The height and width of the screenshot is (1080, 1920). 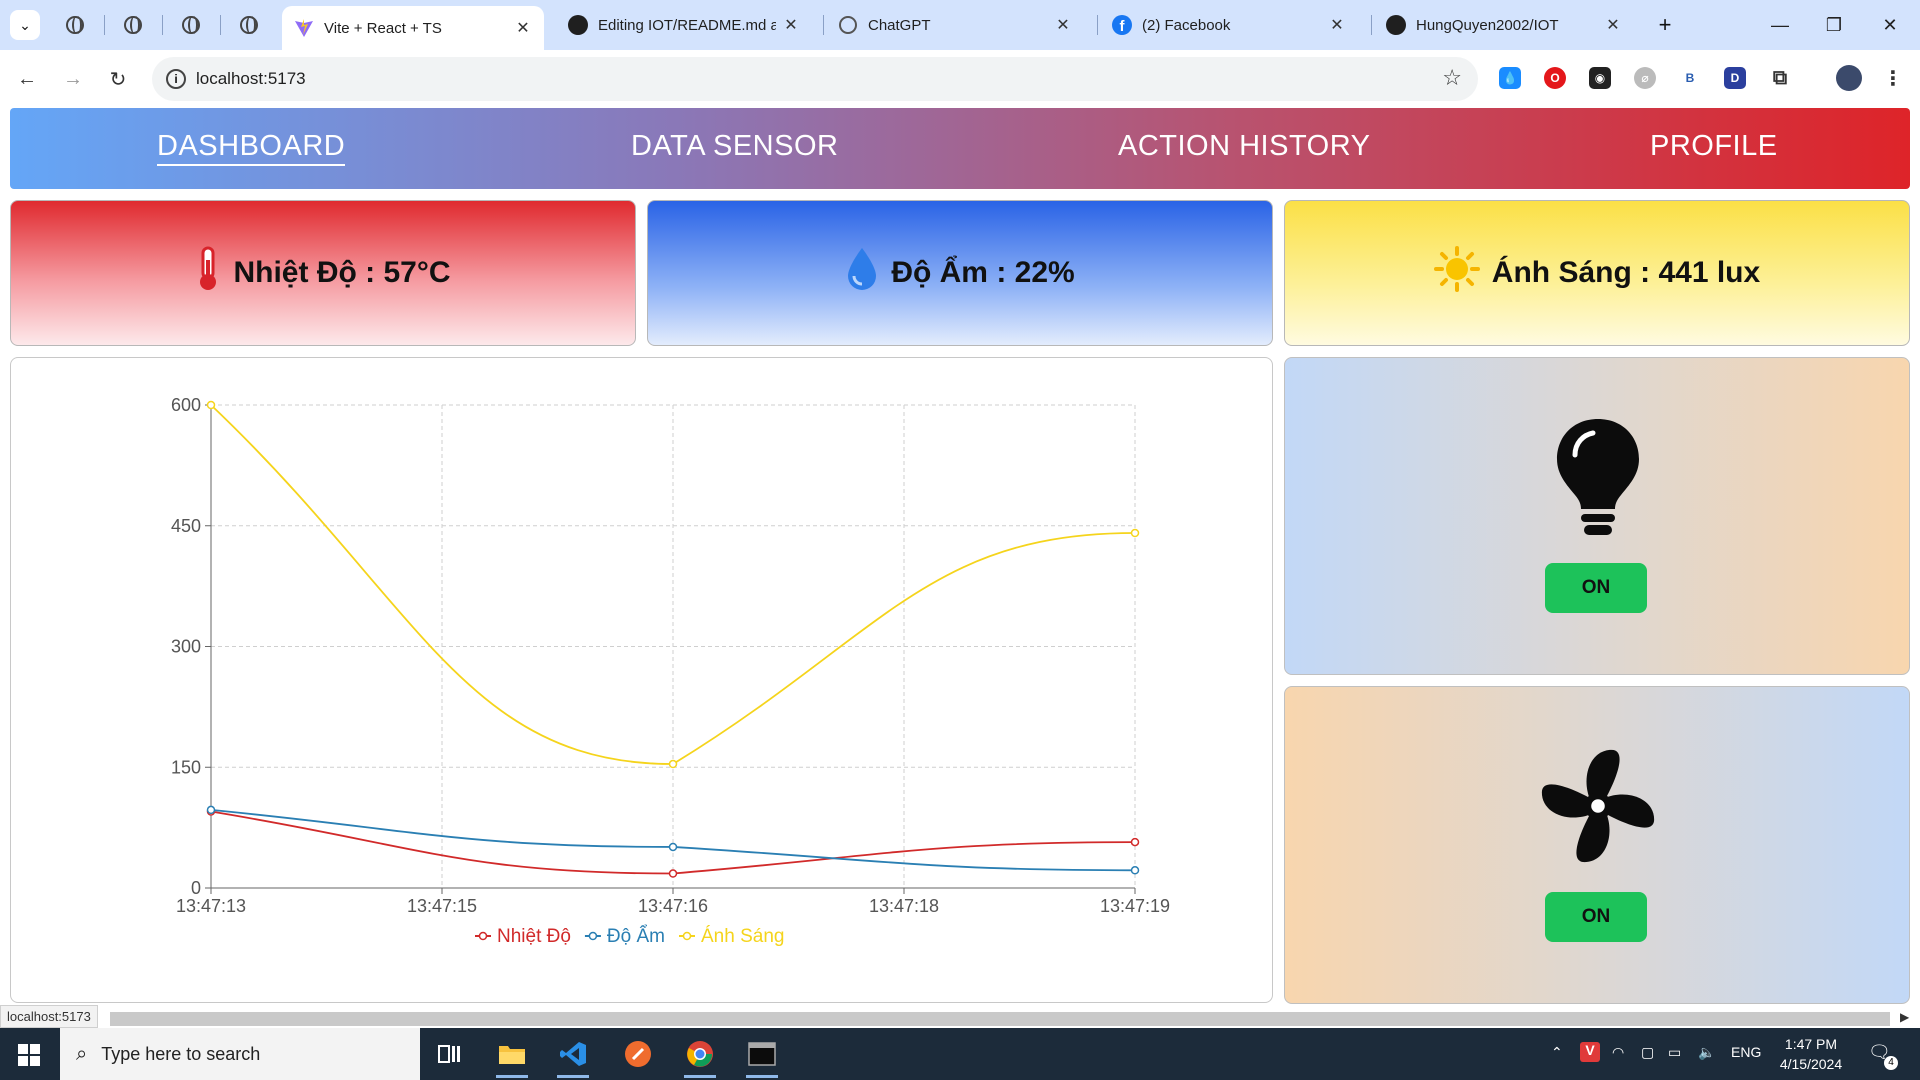 I want to click on tab-search-button: ⌄, so click(x=25, y=25).